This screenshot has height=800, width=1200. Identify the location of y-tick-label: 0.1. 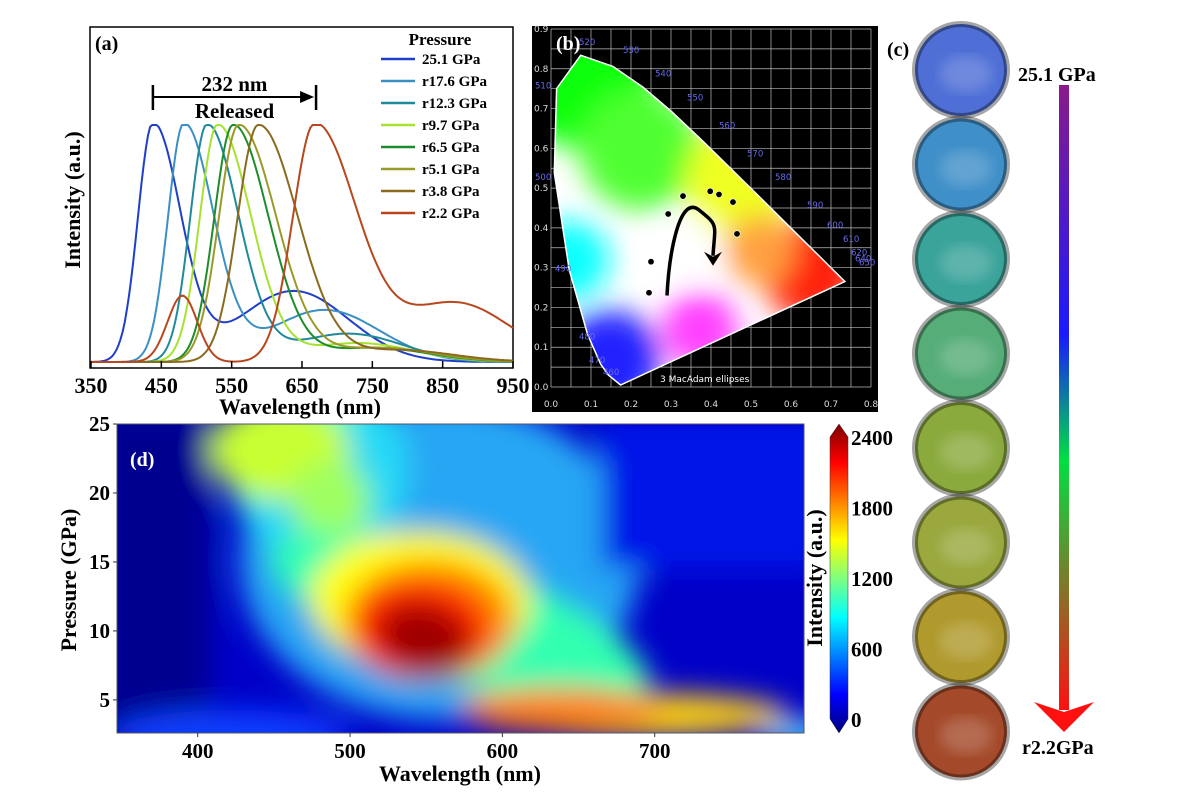
(541, 348).